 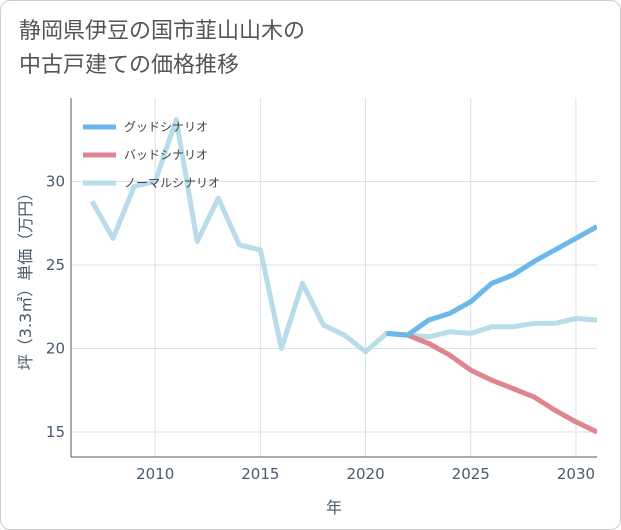 I want to click on y-axis-title: 坪（3.3㎡）単価（万円）, so click(x=25, y=277).